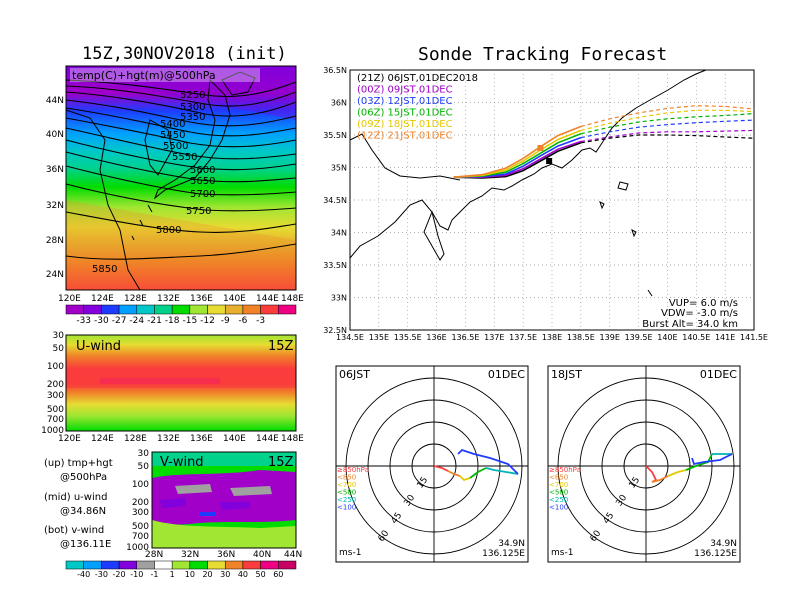 This screenshot has width=792, height=612. Describe the element at coordinates (543, 54) in the screenshot. I see `right-title: Sonde Tracking Forecast` at that location.